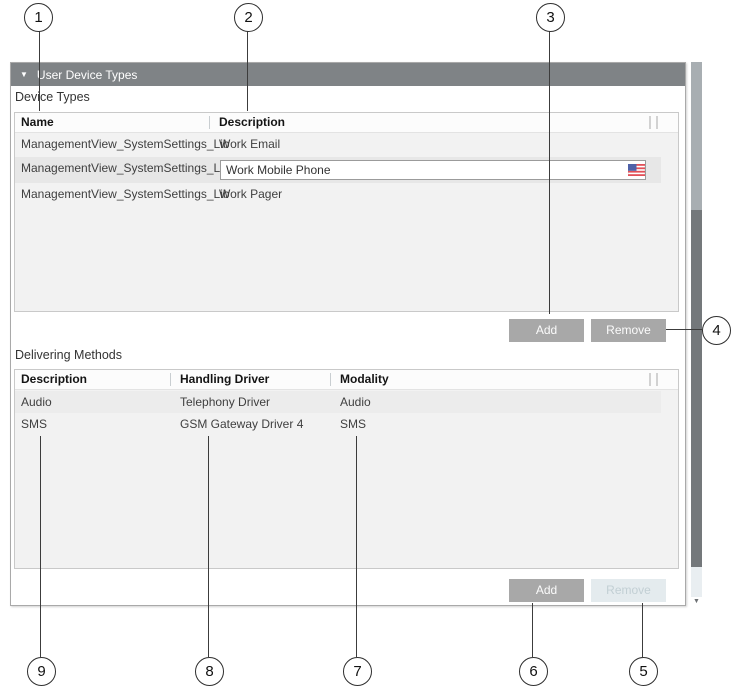 Image resolution: width=733 pixels, height=696 pixels. I want to click on column-header-name: Name, so click(37, 122).